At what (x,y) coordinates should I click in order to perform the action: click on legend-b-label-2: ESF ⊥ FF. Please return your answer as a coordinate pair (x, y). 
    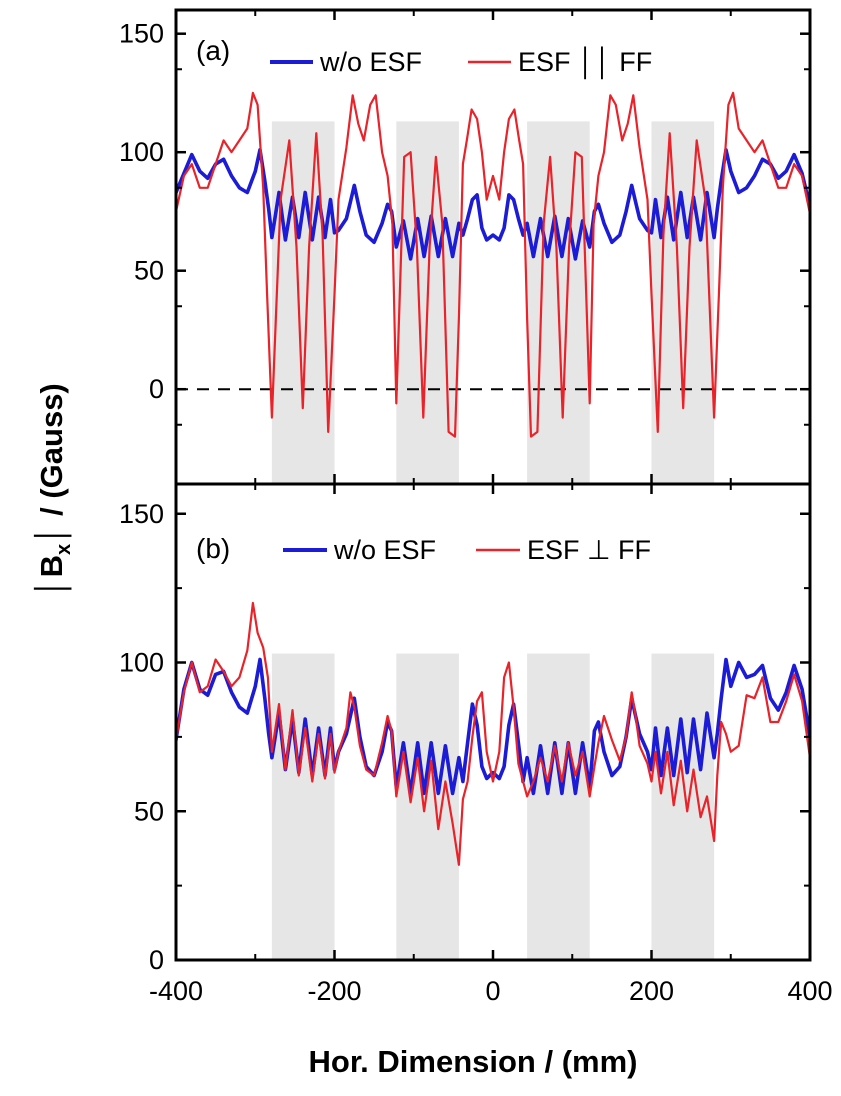
    Looking at the image, I should click on (589, 550).